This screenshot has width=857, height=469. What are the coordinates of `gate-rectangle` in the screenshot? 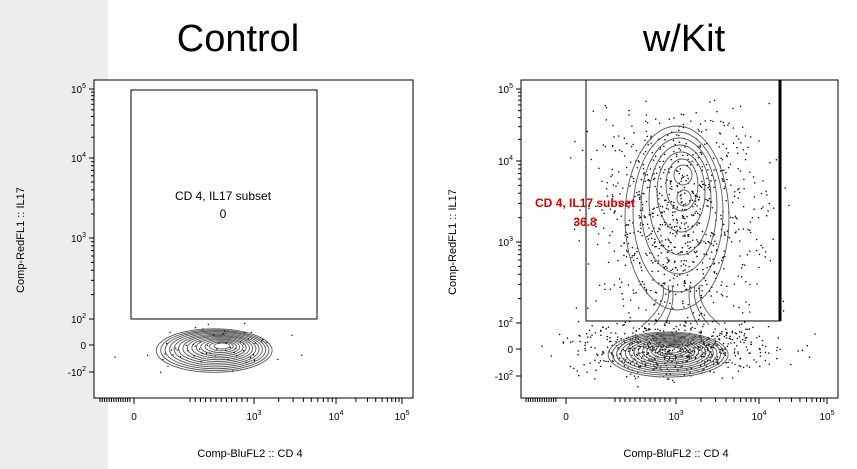 It's located at (224, 204).